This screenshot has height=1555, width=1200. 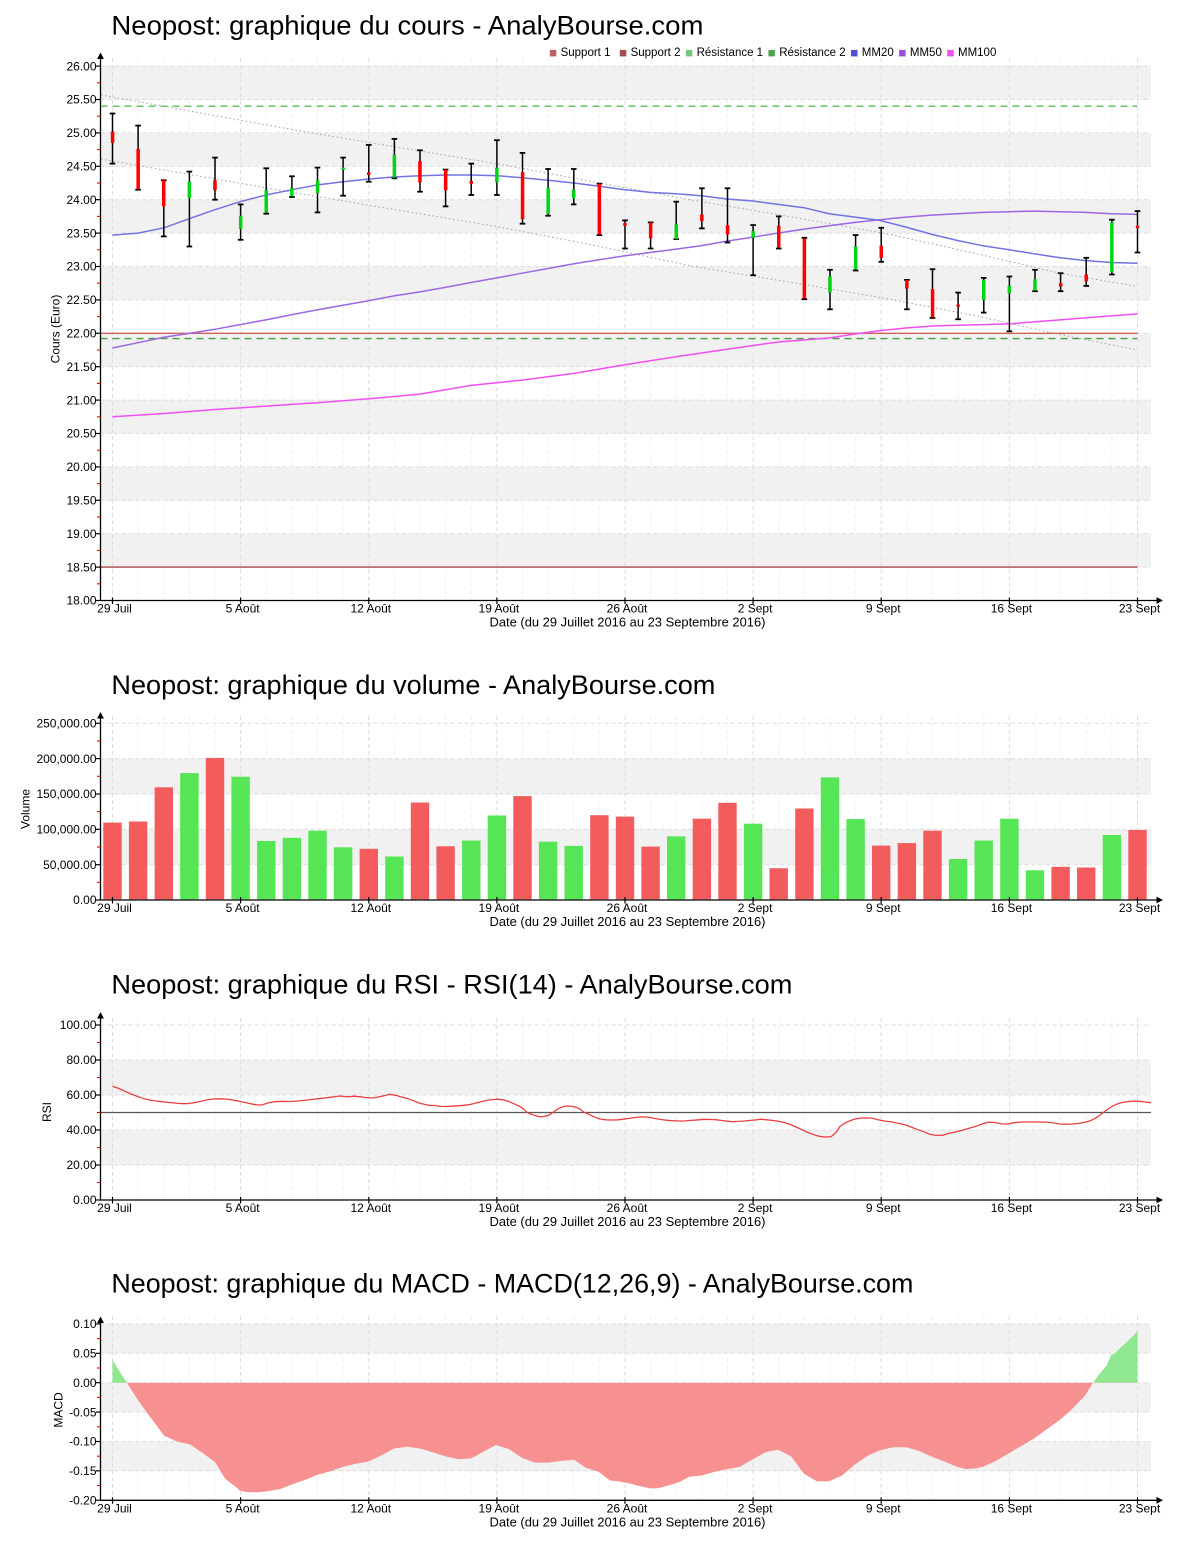 What do you see at coordinates (81, 233) in the screenshot?
I see `svg-text: 23.50` at bounding box center [81, 233].